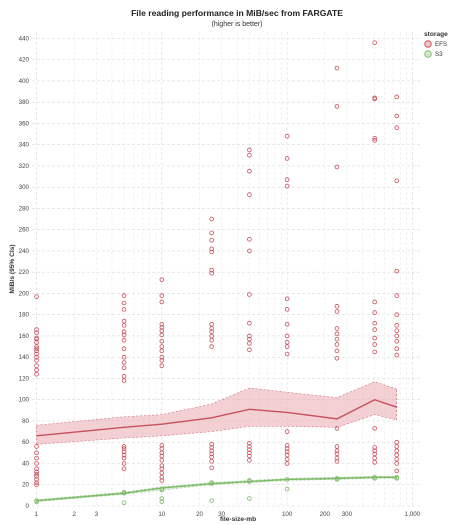  I want to click on y-axis-label: MiB/s (95% CIs), so click(12, 268).